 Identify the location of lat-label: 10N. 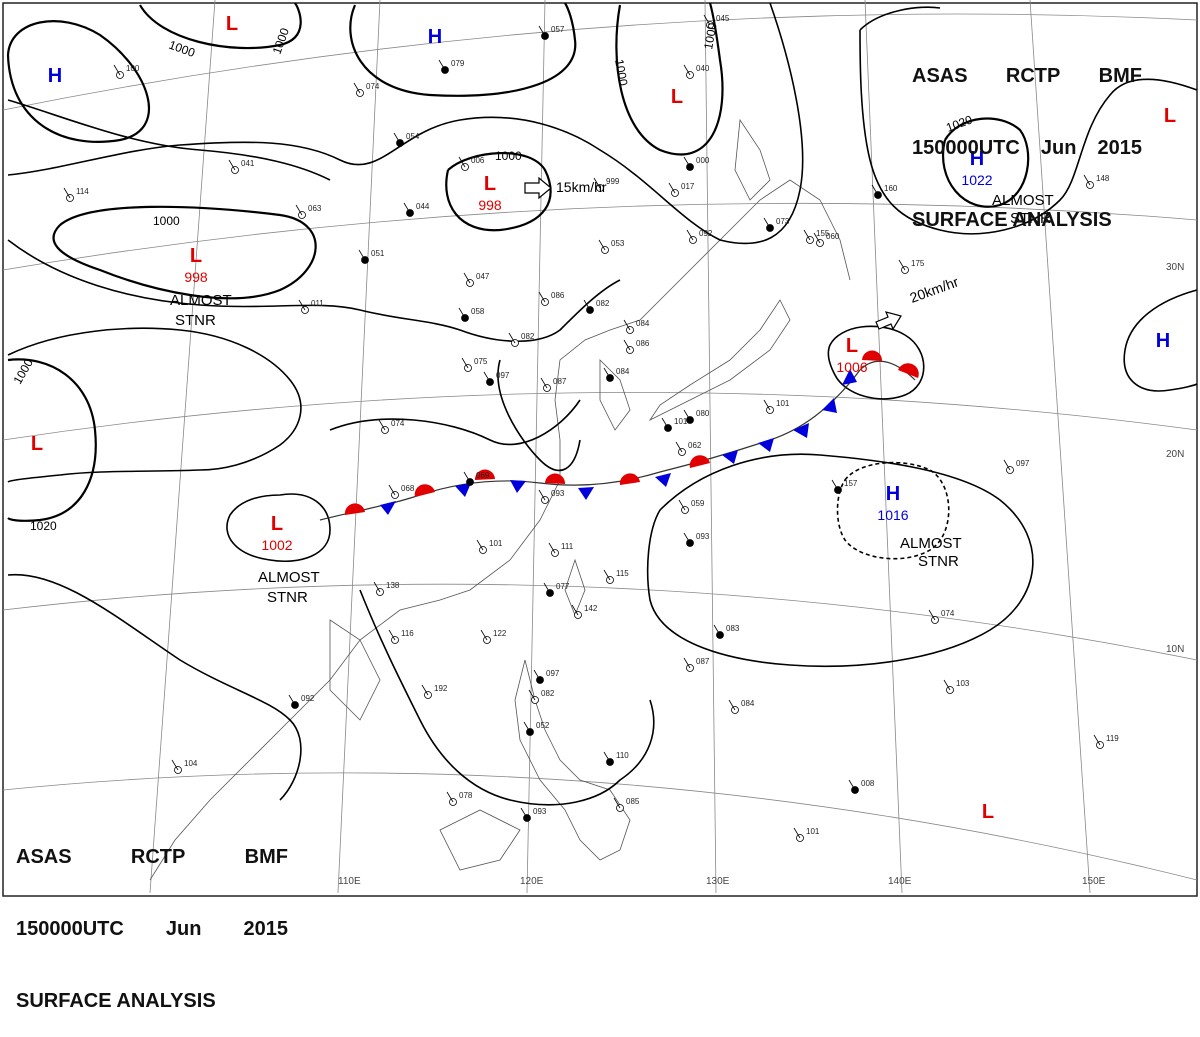
(1175, 649).